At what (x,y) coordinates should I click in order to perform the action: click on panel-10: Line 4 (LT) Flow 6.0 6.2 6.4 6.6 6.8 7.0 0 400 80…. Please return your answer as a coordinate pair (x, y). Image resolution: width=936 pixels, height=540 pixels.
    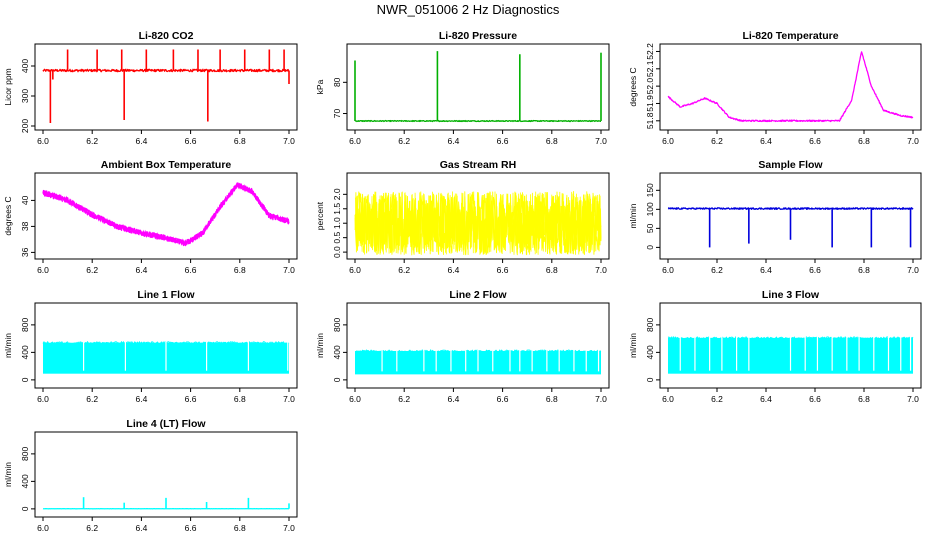
    Looking at the image, I should click on (150, 475).